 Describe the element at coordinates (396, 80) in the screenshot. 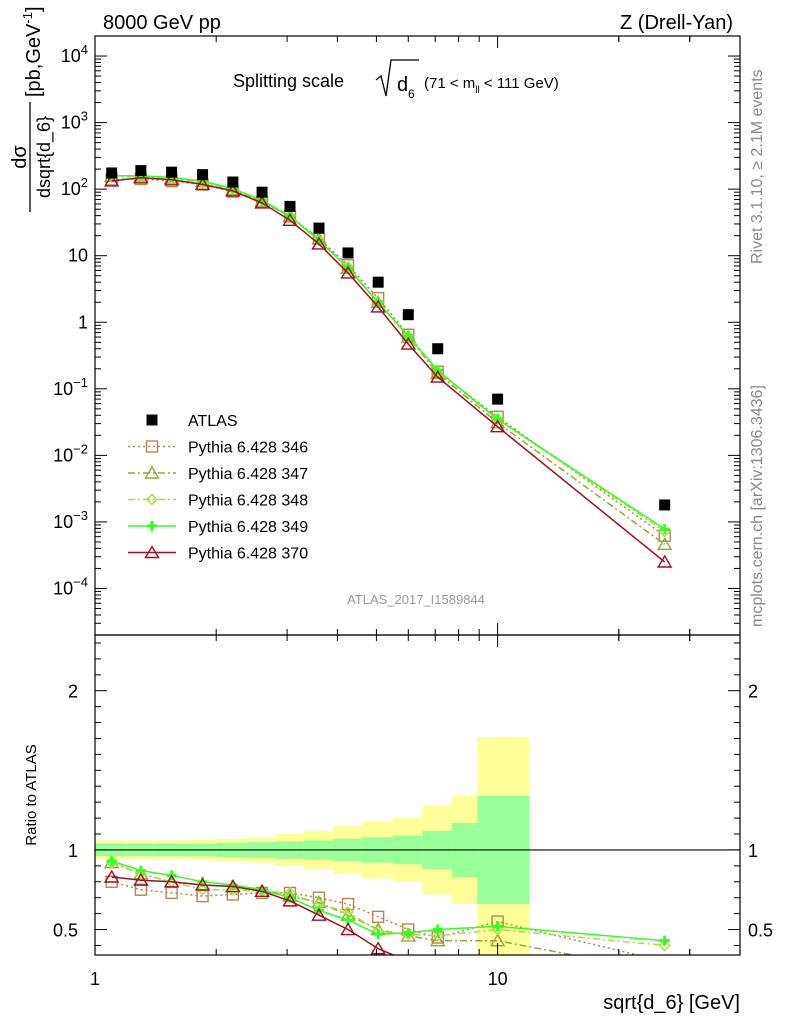

I see `plot-title: Splitting scale d 6 (71 < mll < 111 GeV)` at that location.